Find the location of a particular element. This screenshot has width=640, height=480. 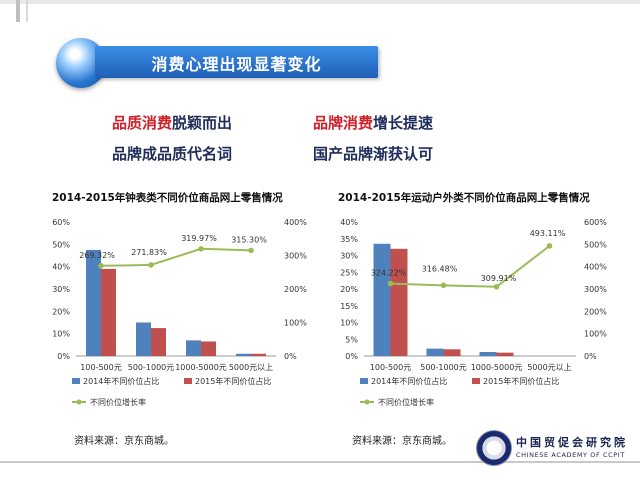

keypoint-text: 品牌成品质代名词 is located at coordinates (172, 154).